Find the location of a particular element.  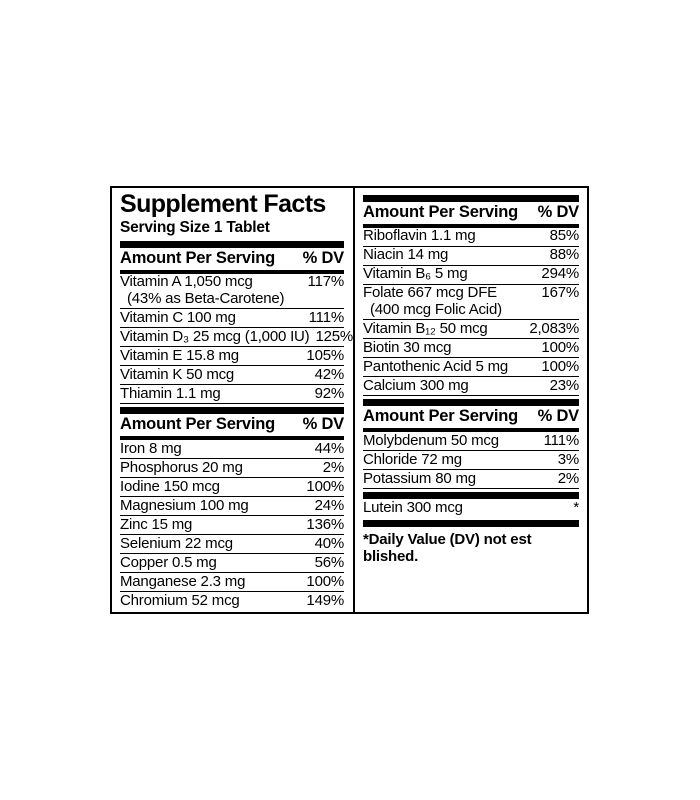

nutrient-name-text: Vitamin K 50 mcg is located at coordinates (177, 374).